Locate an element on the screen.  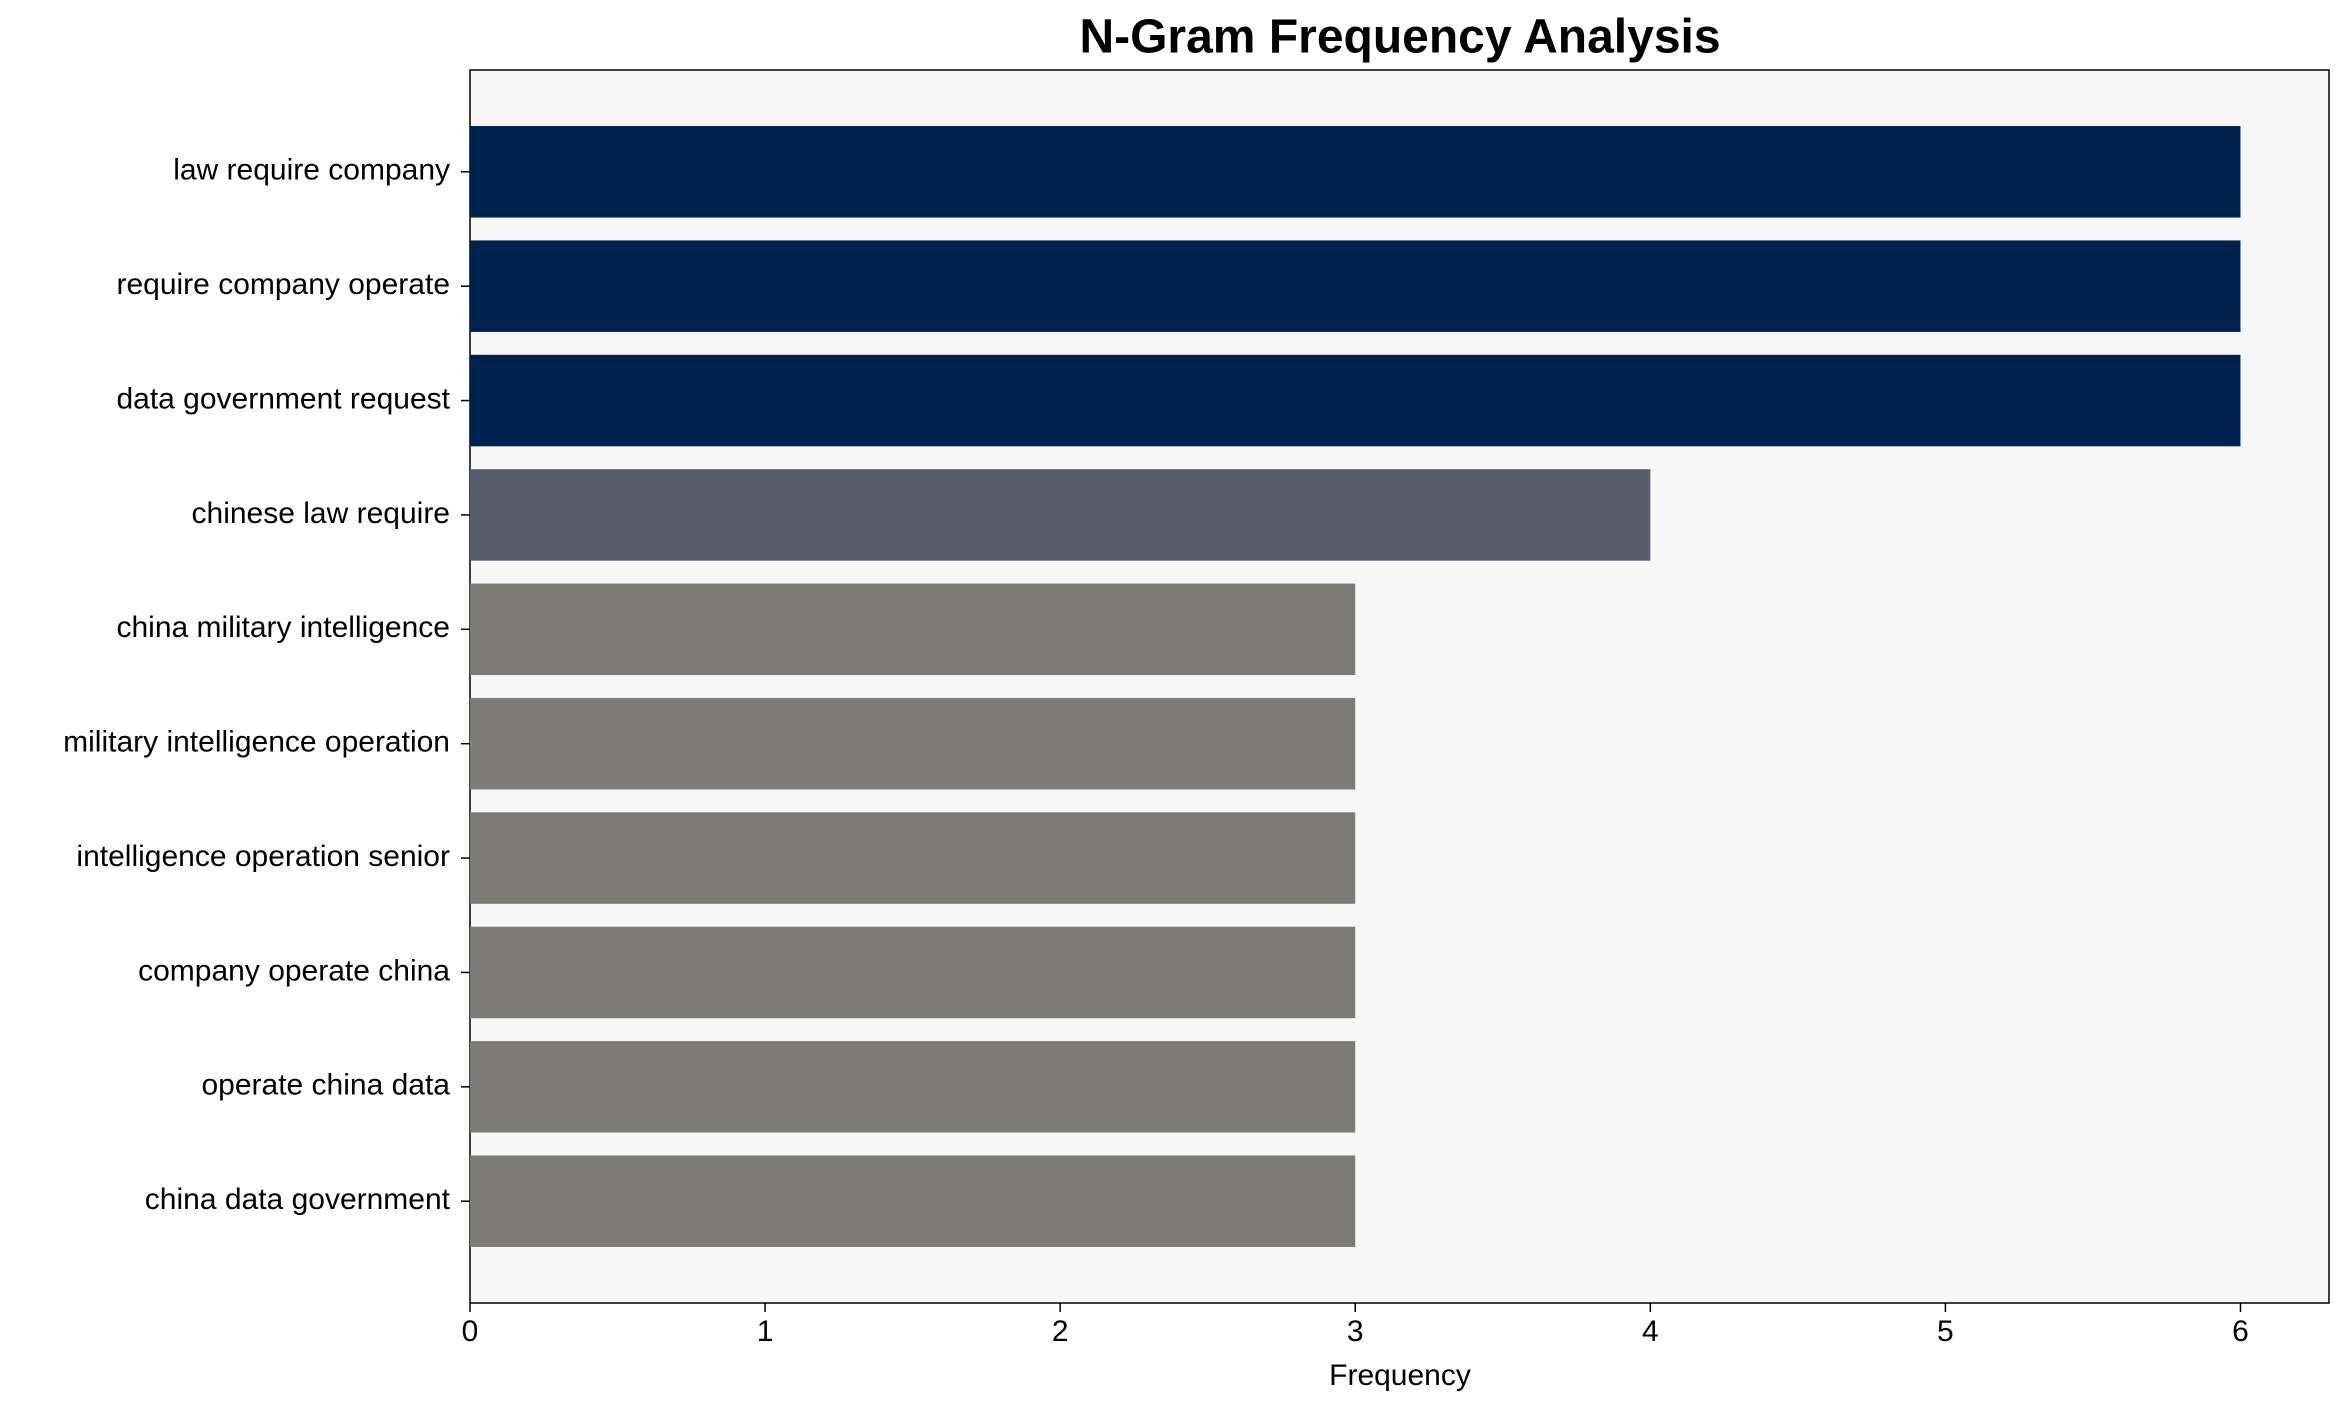
x-tick-label: 4 is located at coordinates (1650, 1331).